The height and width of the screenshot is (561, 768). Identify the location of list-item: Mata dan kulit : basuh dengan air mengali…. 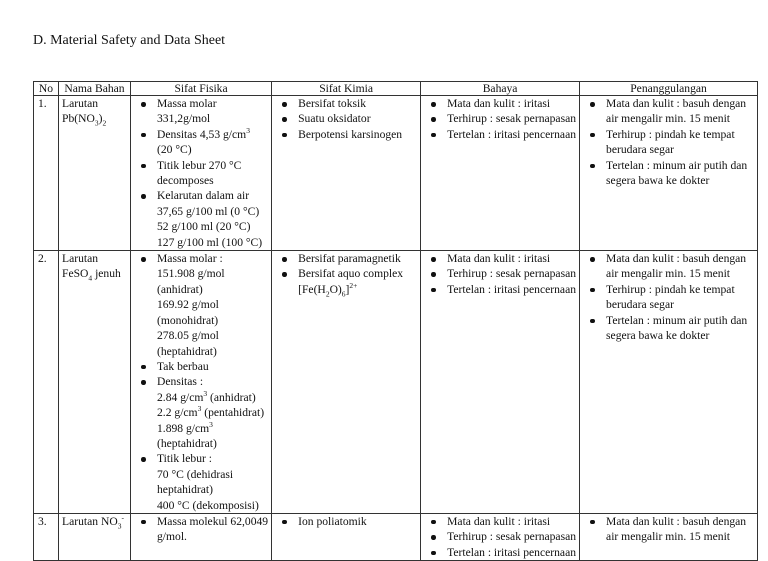
(668, 111).